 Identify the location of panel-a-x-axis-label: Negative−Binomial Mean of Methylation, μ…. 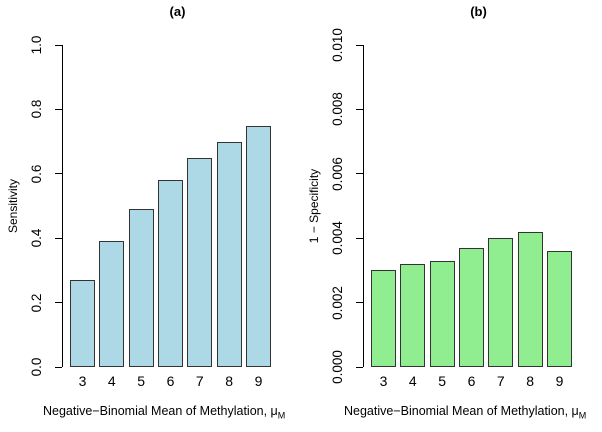
(164, 412).